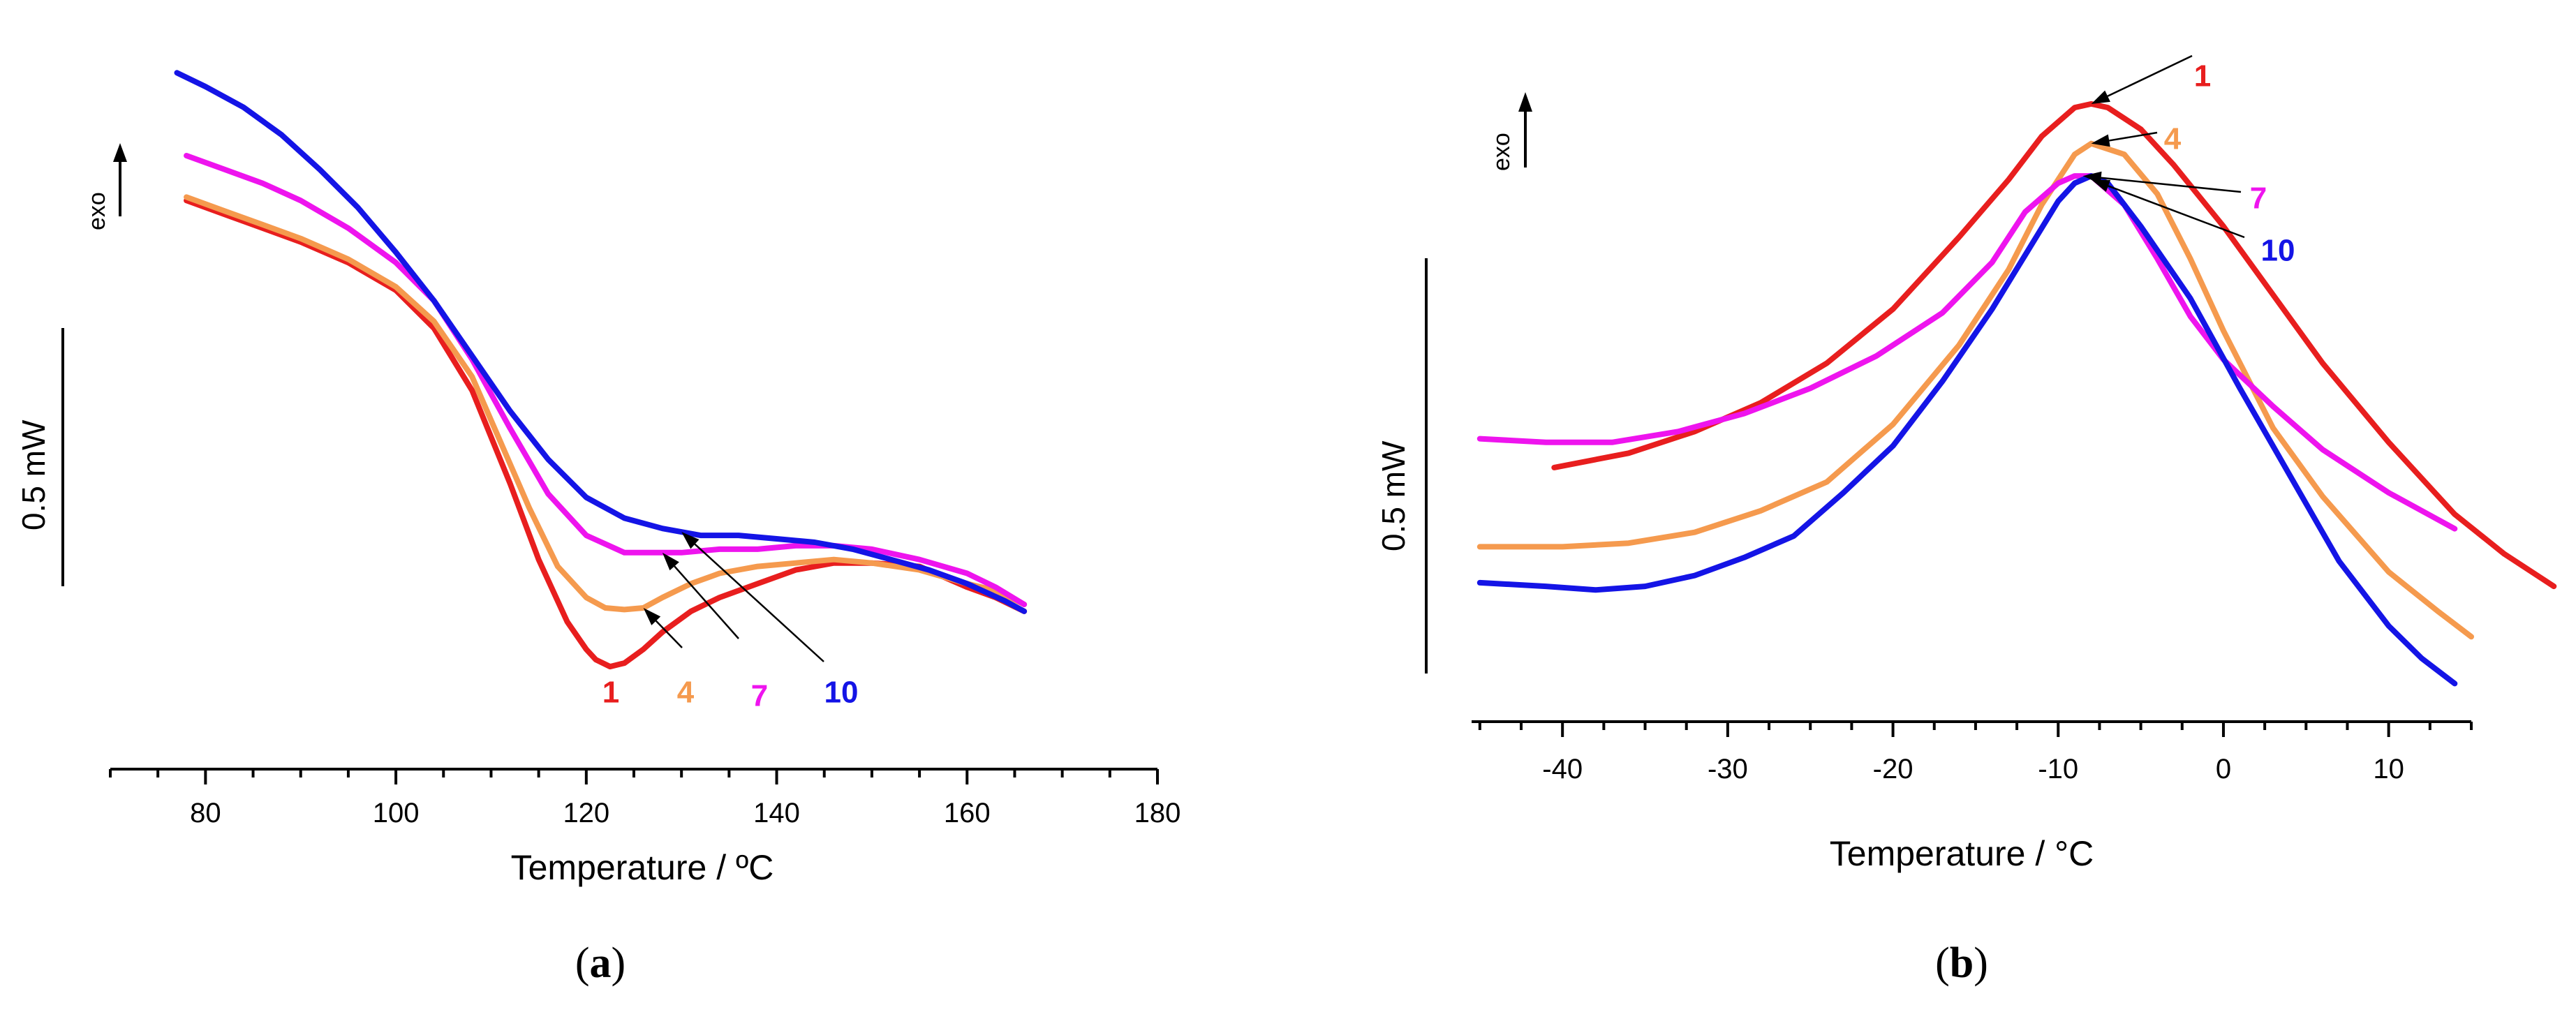 This screenshot has width=2576, height=1012. I want to click on x-tick-label: 10, so click(2388, 769).